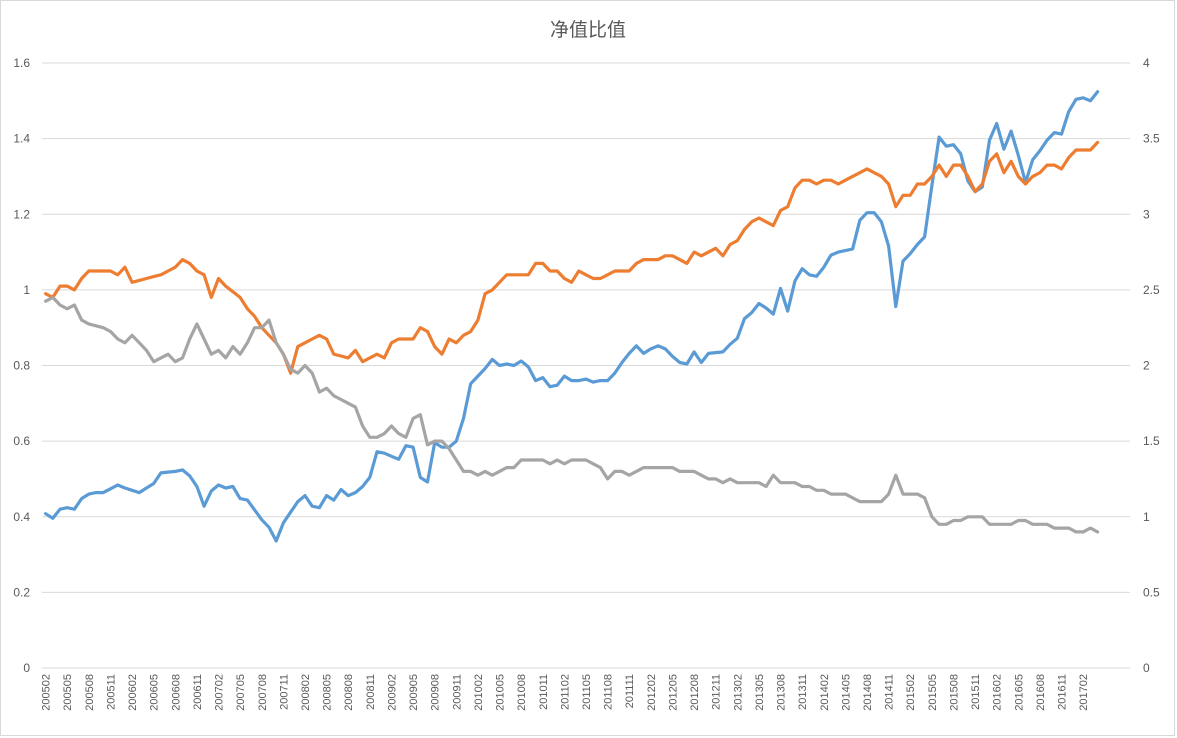 The image size is (1177, 738). I want to click on x-tick-label: 201602, so click(998, 692).